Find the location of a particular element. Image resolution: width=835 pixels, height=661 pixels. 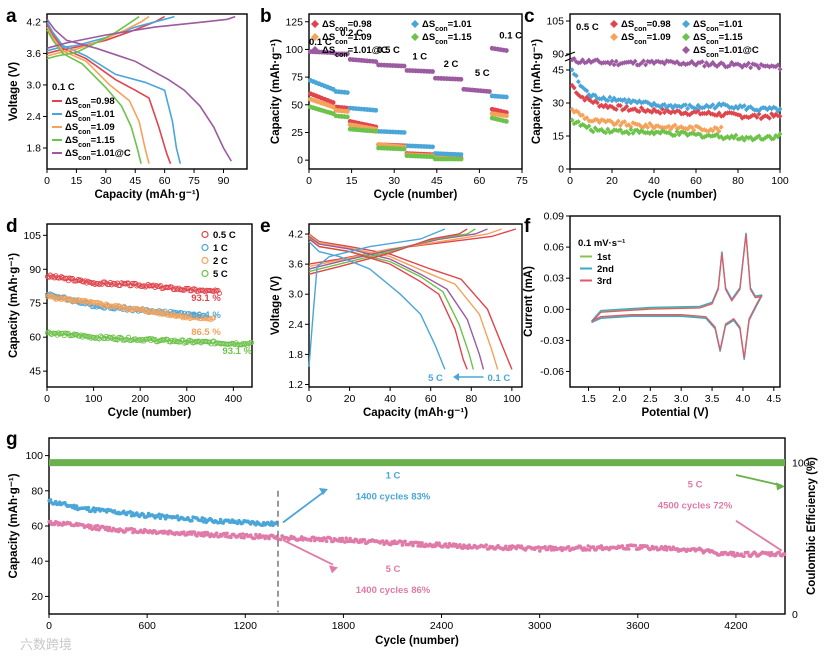

panel-a-legend-label: ΔScon=1.01 is located at coordinates (90, 116).